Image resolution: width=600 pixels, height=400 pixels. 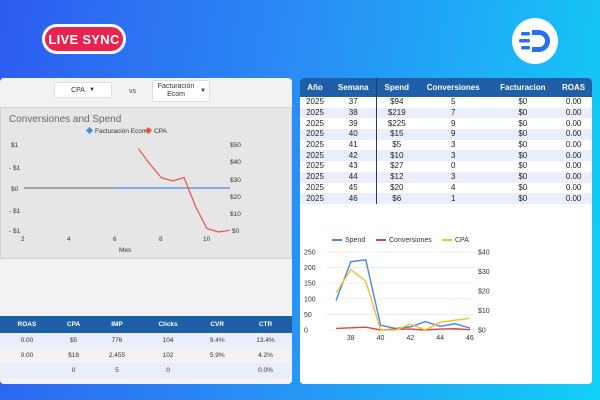 I want to click on brand-logo-icon, so click(x=535, y=41).